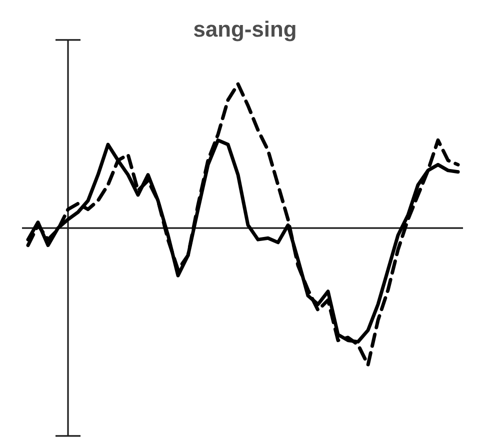  I want to click on chart-title: sang-sing, so click(245, 31).